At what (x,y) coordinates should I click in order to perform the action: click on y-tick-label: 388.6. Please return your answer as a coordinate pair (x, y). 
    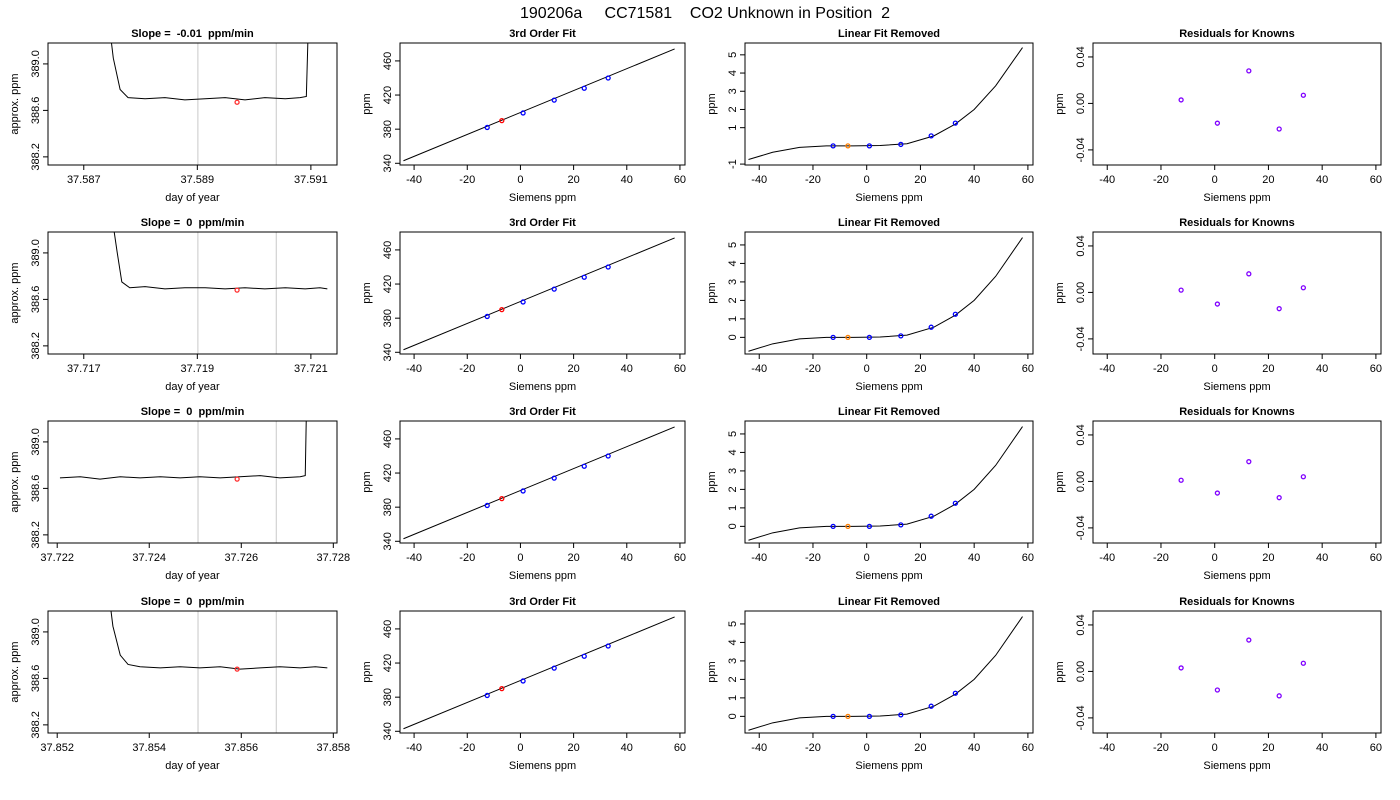
    Looking at the image, I should click on (36, 300).